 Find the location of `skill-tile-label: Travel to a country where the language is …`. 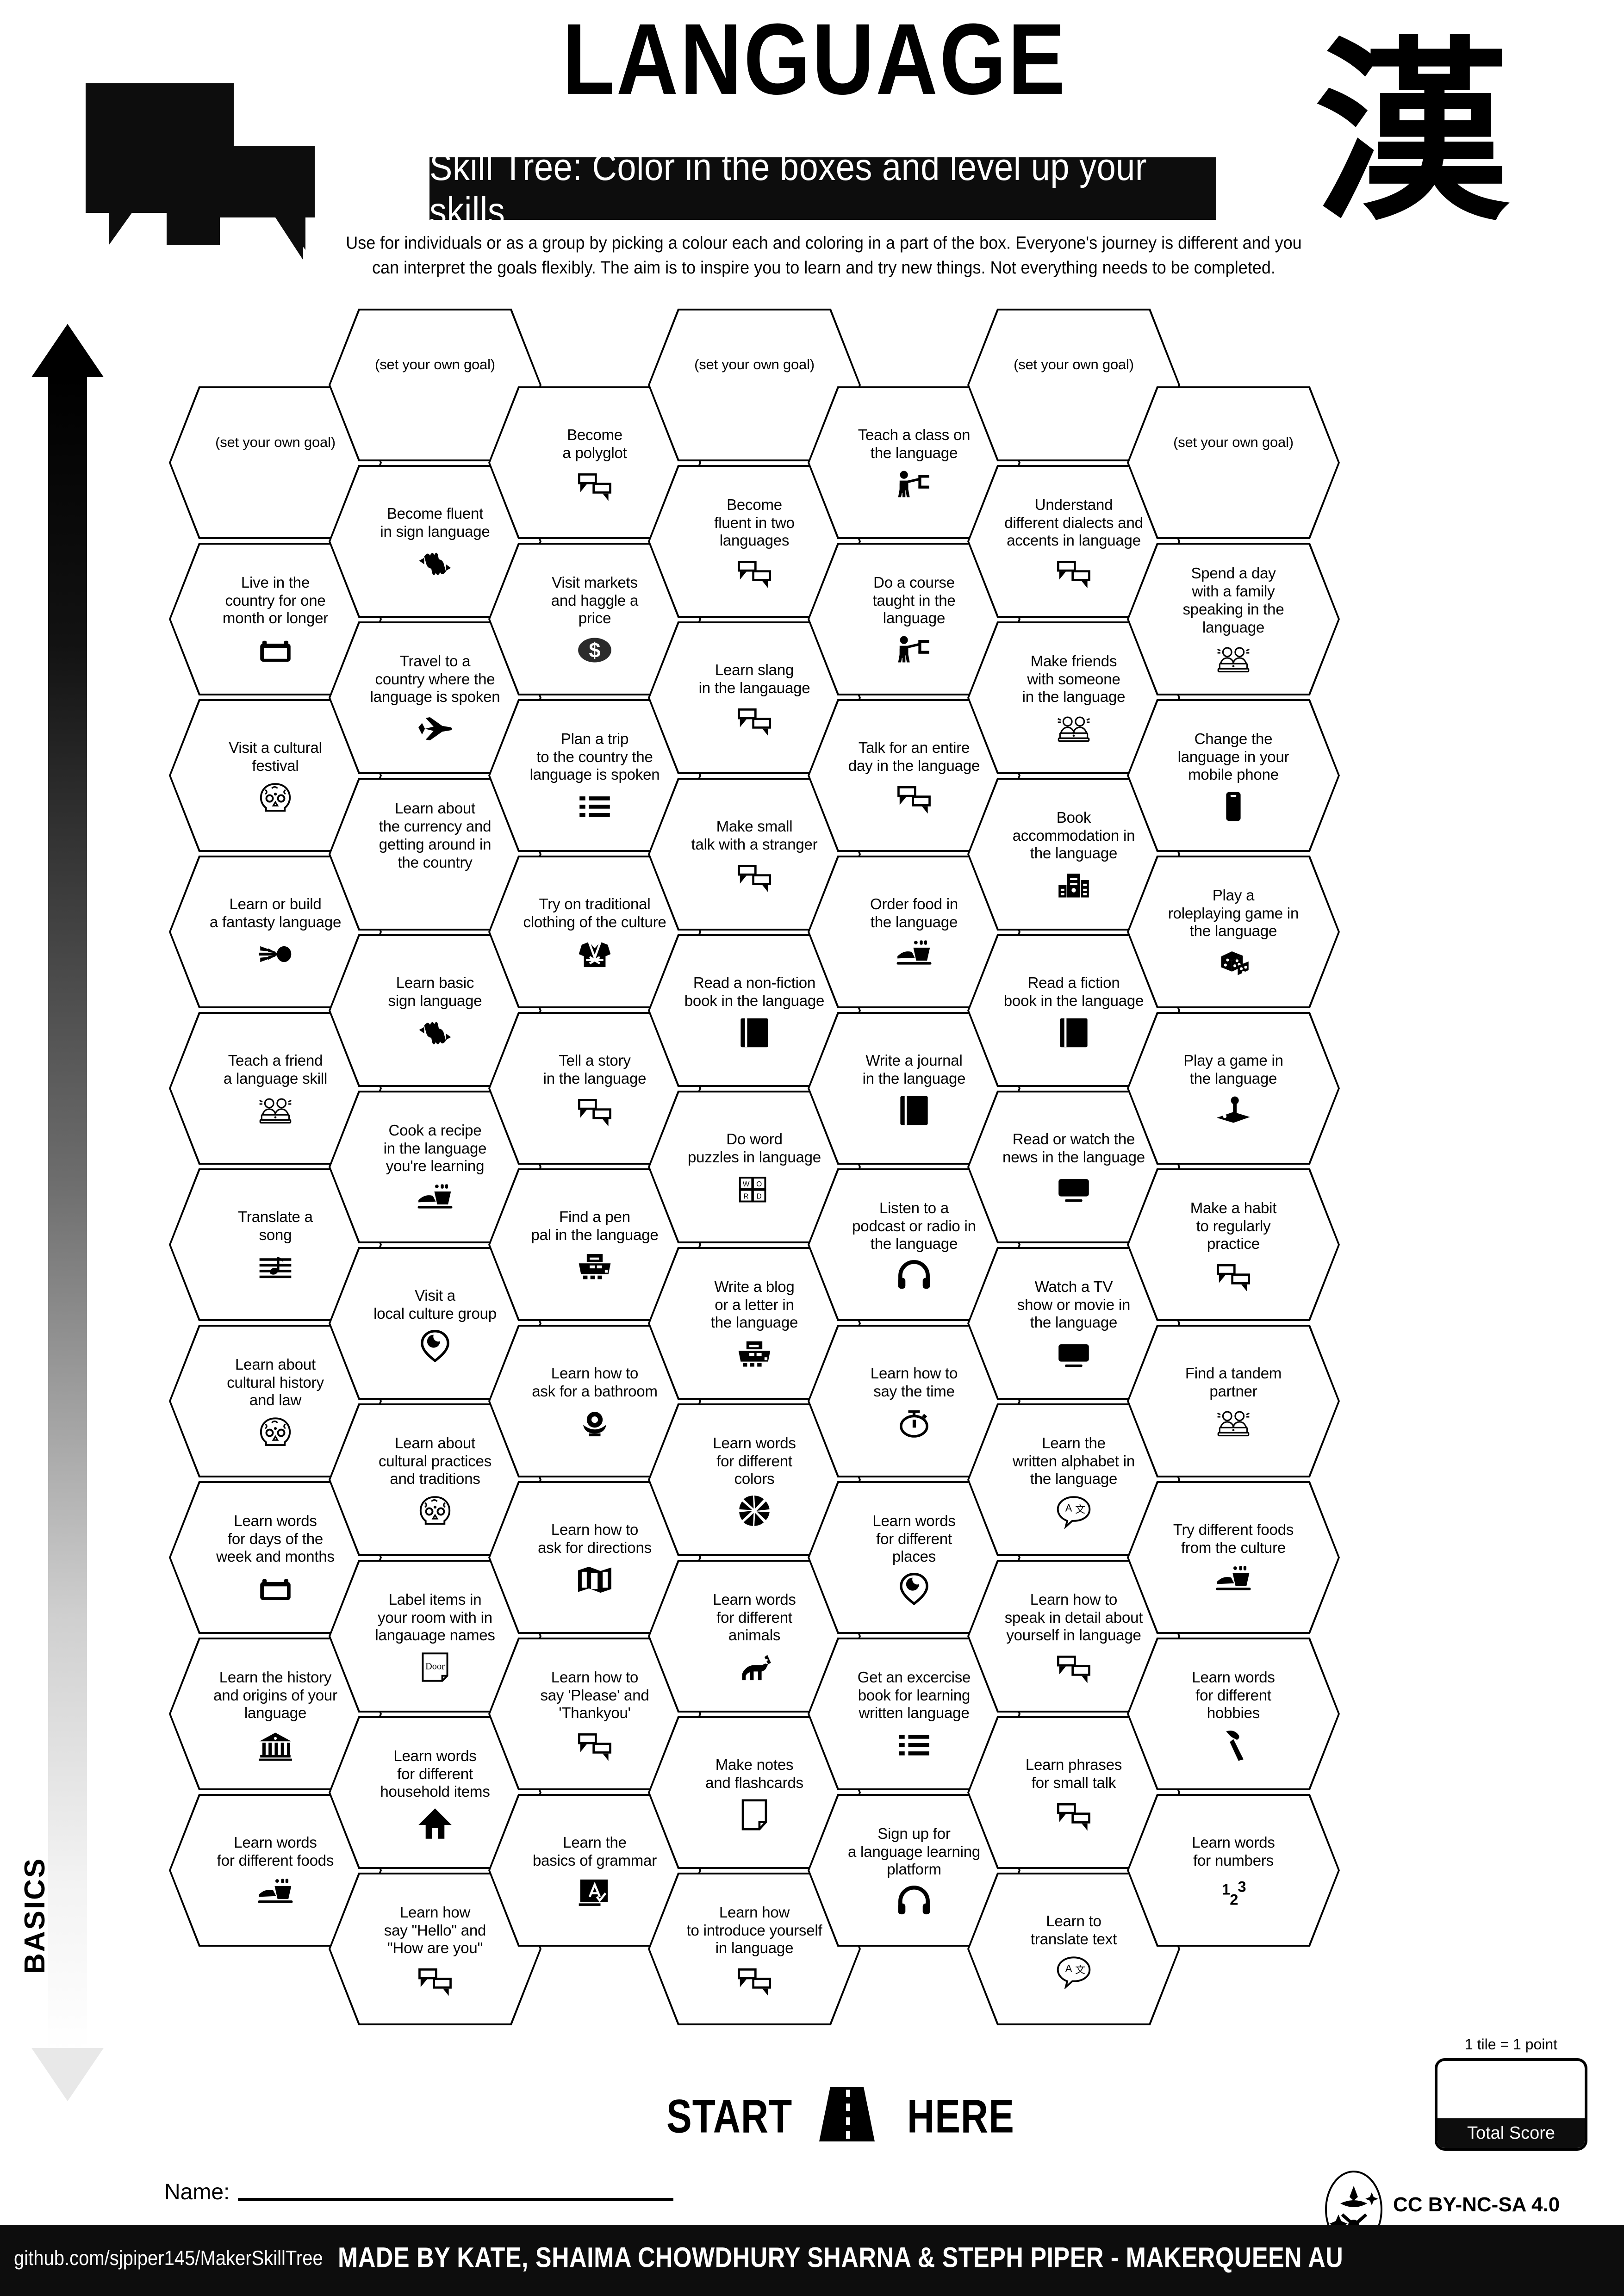

skill-tile-label: Travel to a country where the language is … is located at coordinates (435, 679).